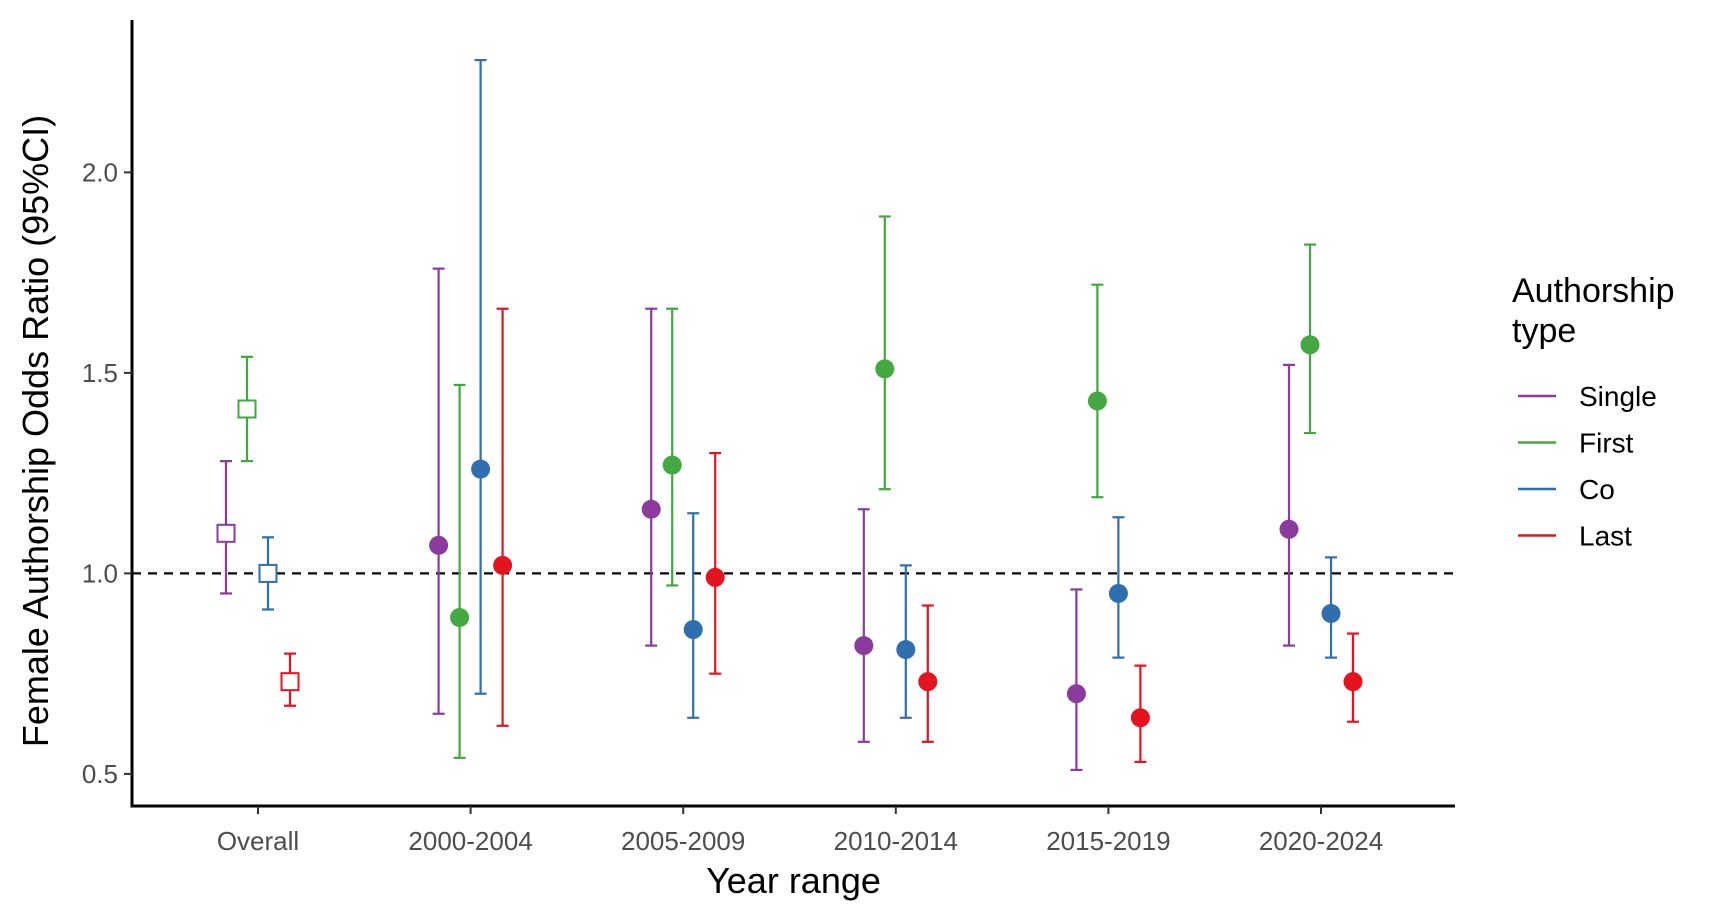  What do you see at coordinates (1566, 489) in the screenshot?
I see `legend-item-co: Co` at bounding box center [1566, 489].